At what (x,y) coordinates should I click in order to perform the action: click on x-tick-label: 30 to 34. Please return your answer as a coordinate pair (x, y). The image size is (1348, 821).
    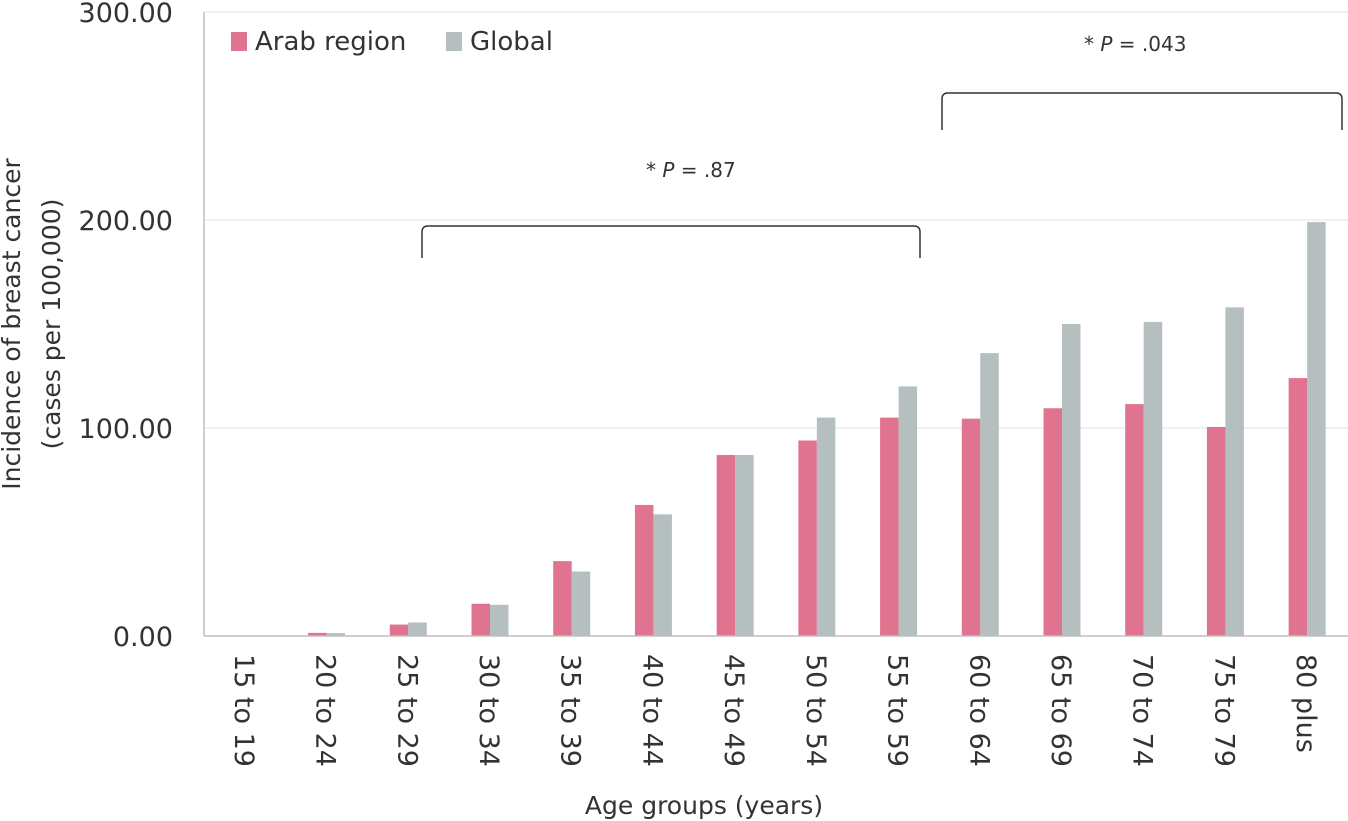
    Looking at the image, I should click on (488, 710).